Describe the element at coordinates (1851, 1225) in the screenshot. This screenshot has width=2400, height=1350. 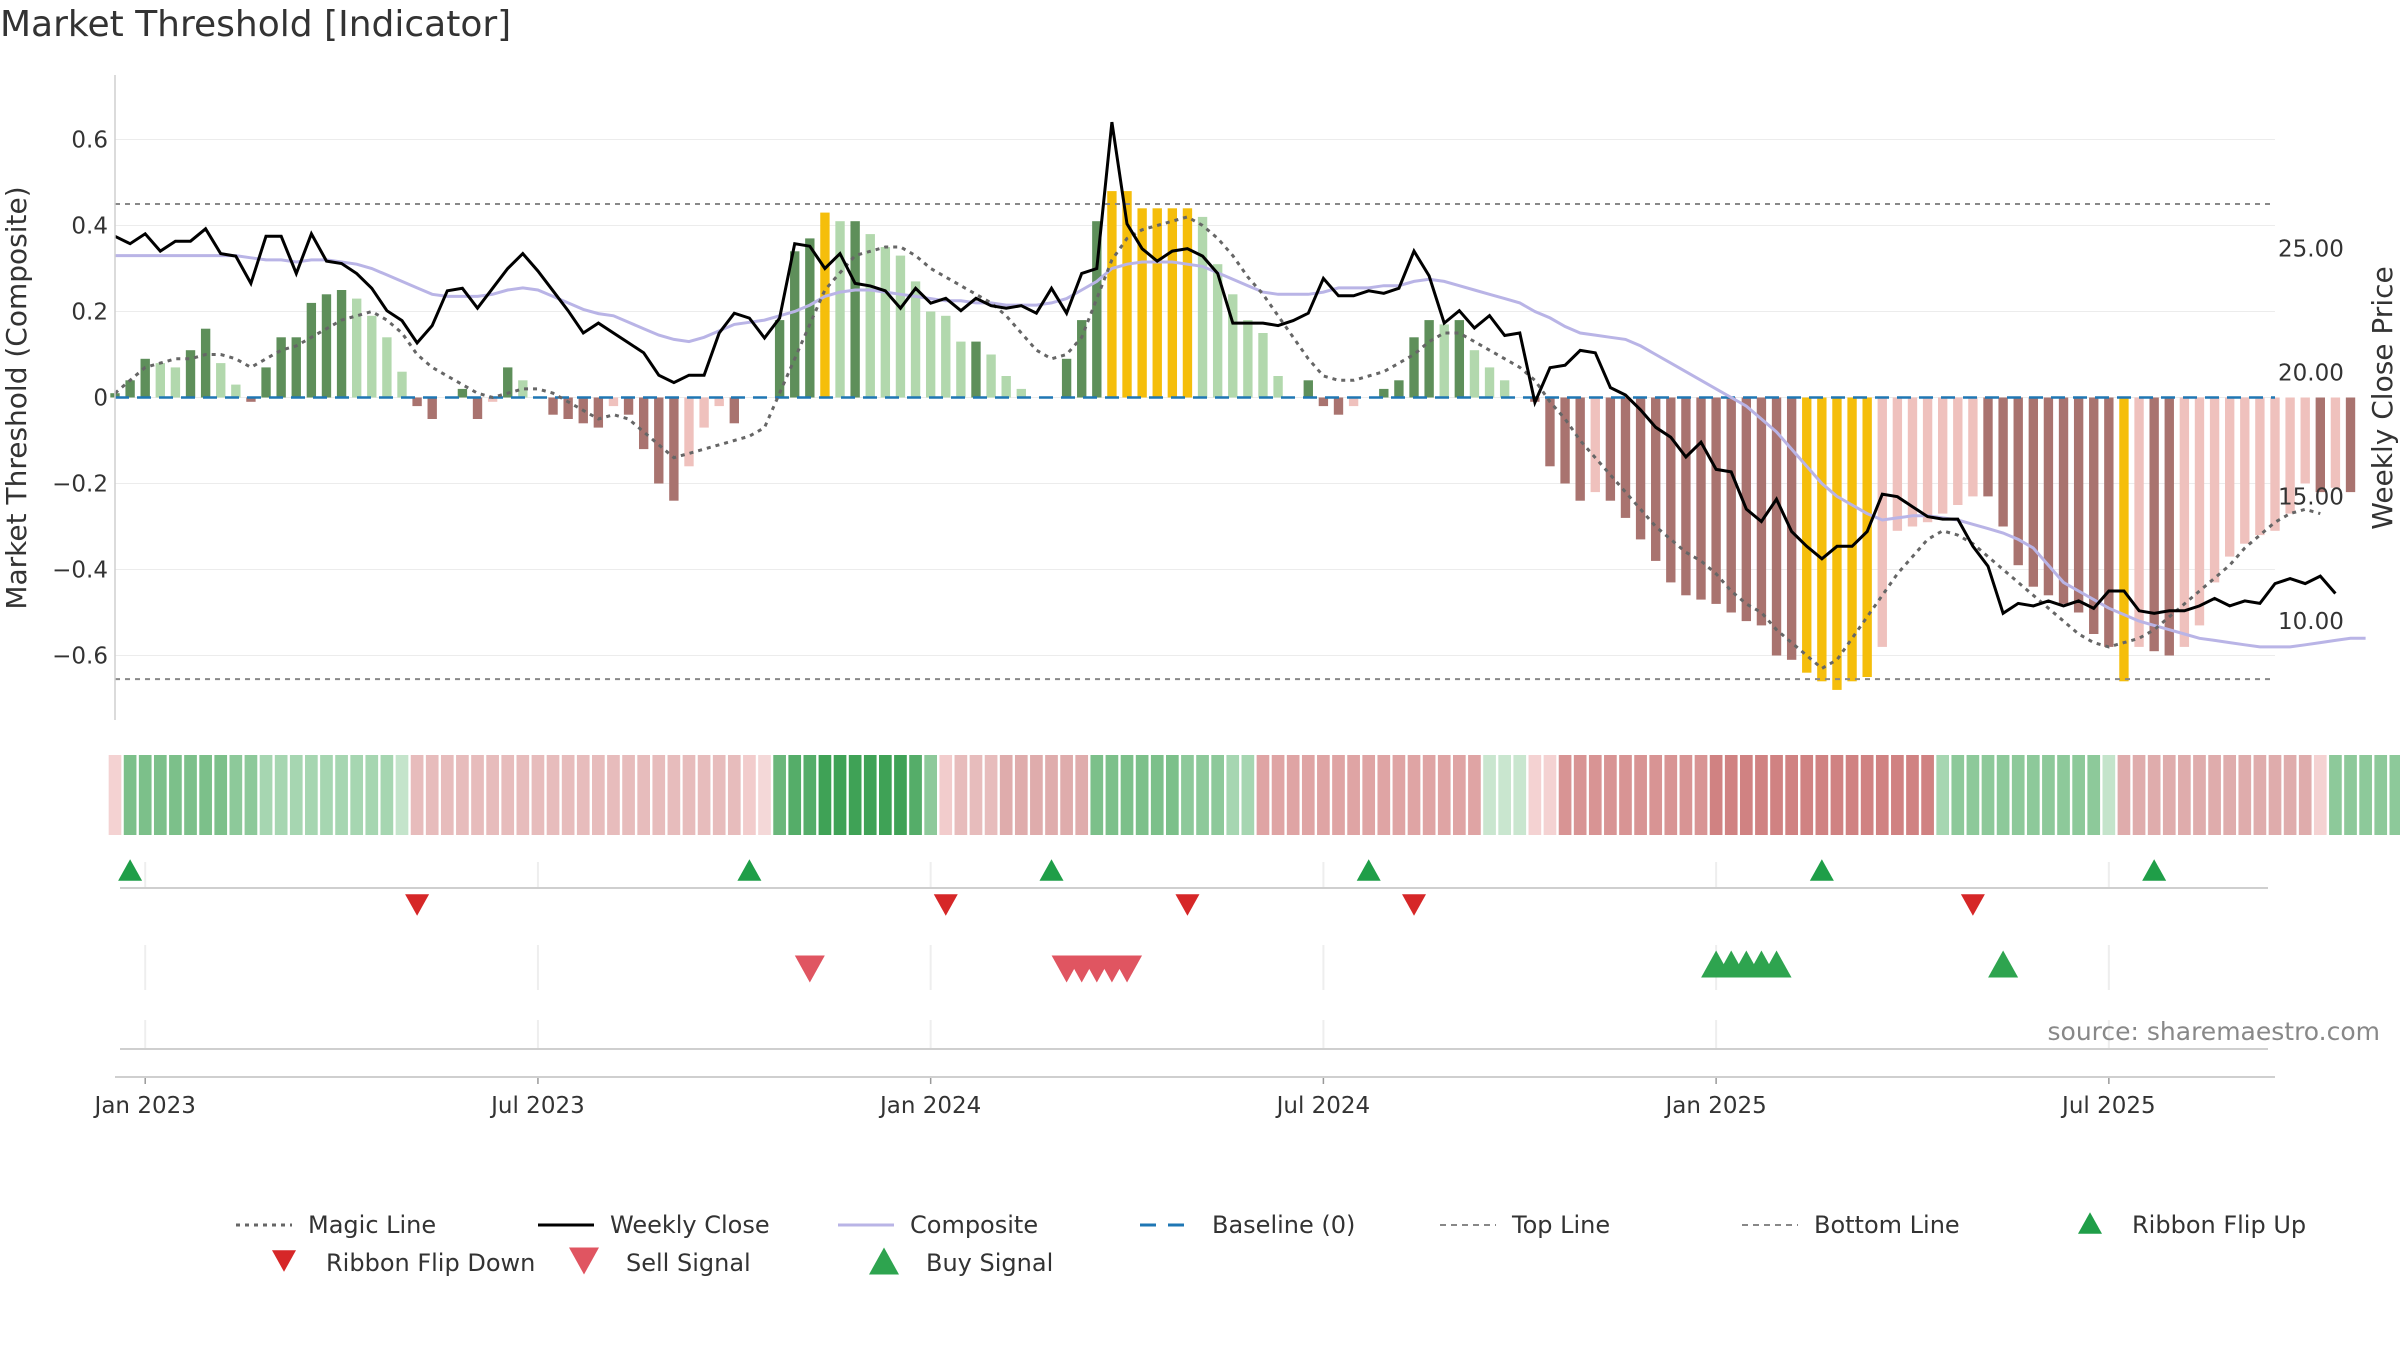
I see `legend-item: Bottom Line` at that location.